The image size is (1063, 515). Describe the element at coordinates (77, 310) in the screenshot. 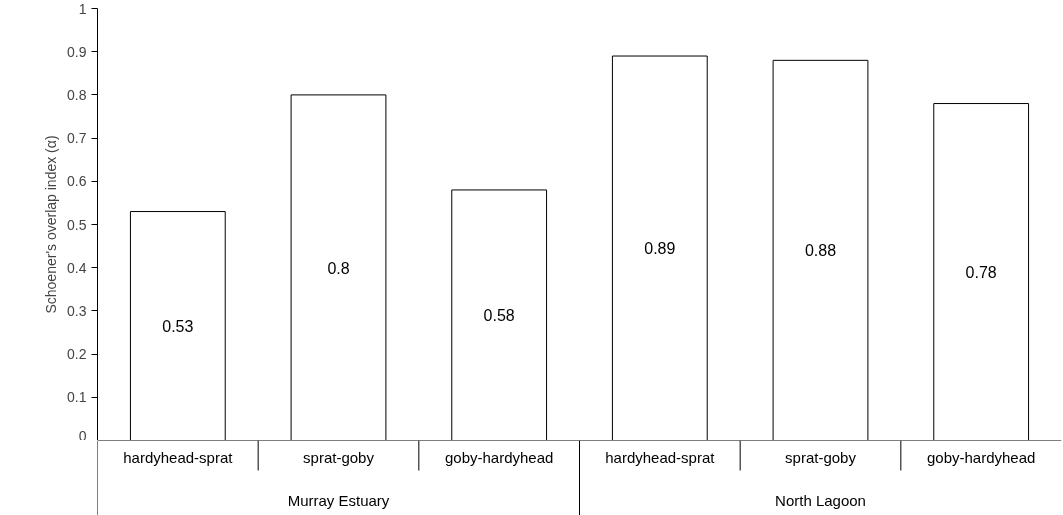

I see `y-tick-label: 0.3` at that location.